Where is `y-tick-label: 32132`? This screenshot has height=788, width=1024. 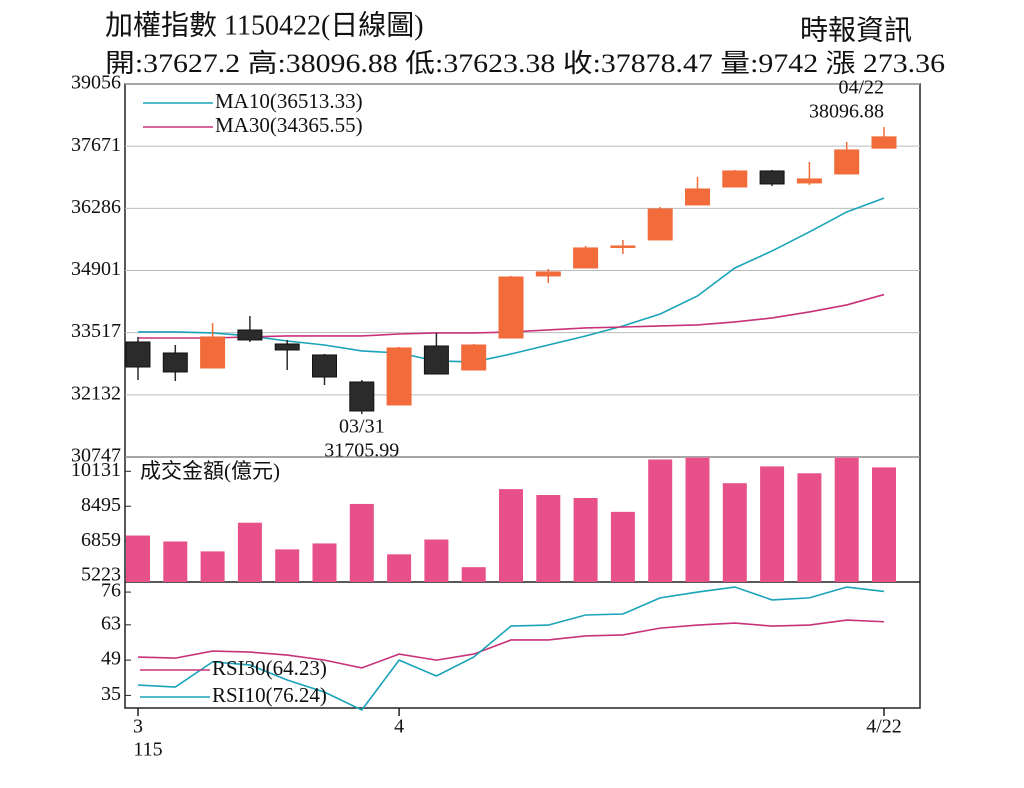
y-tick-label: 32132 is located at coordinates (96, 393).